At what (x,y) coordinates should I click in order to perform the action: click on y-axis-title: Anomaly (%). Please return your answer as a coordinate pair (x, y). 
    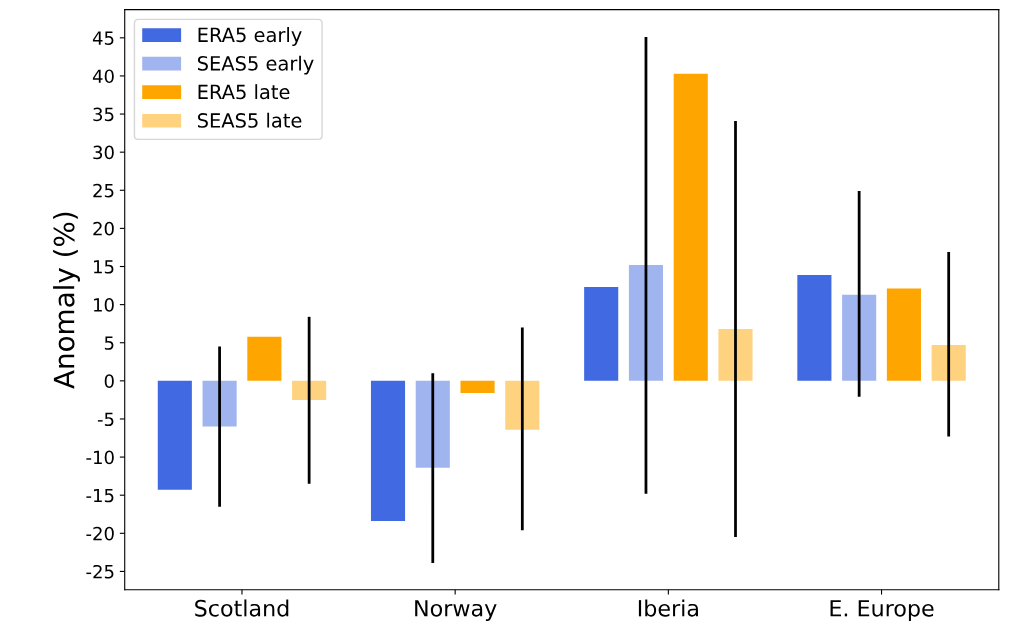
    Looking at the image, I should click on (66, 300).